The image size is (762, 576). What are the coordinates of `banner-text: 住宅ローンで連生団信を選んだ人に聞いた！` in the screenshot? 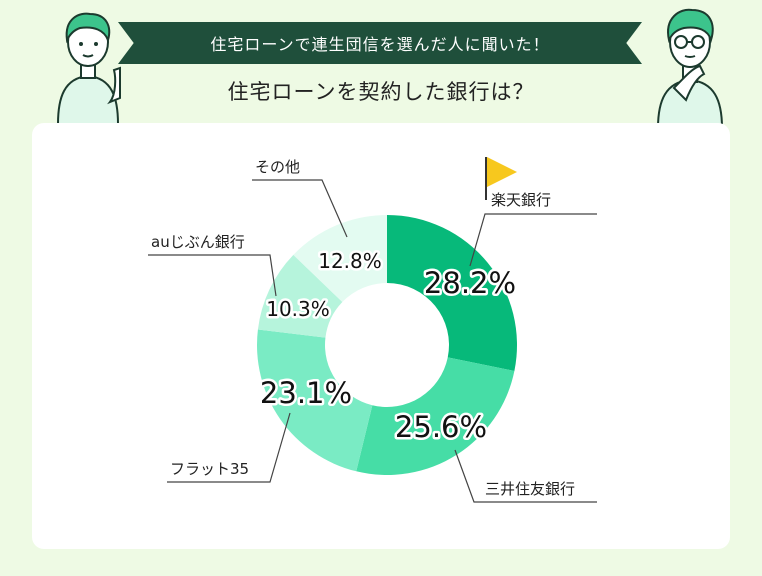 It's located at (380, 44).